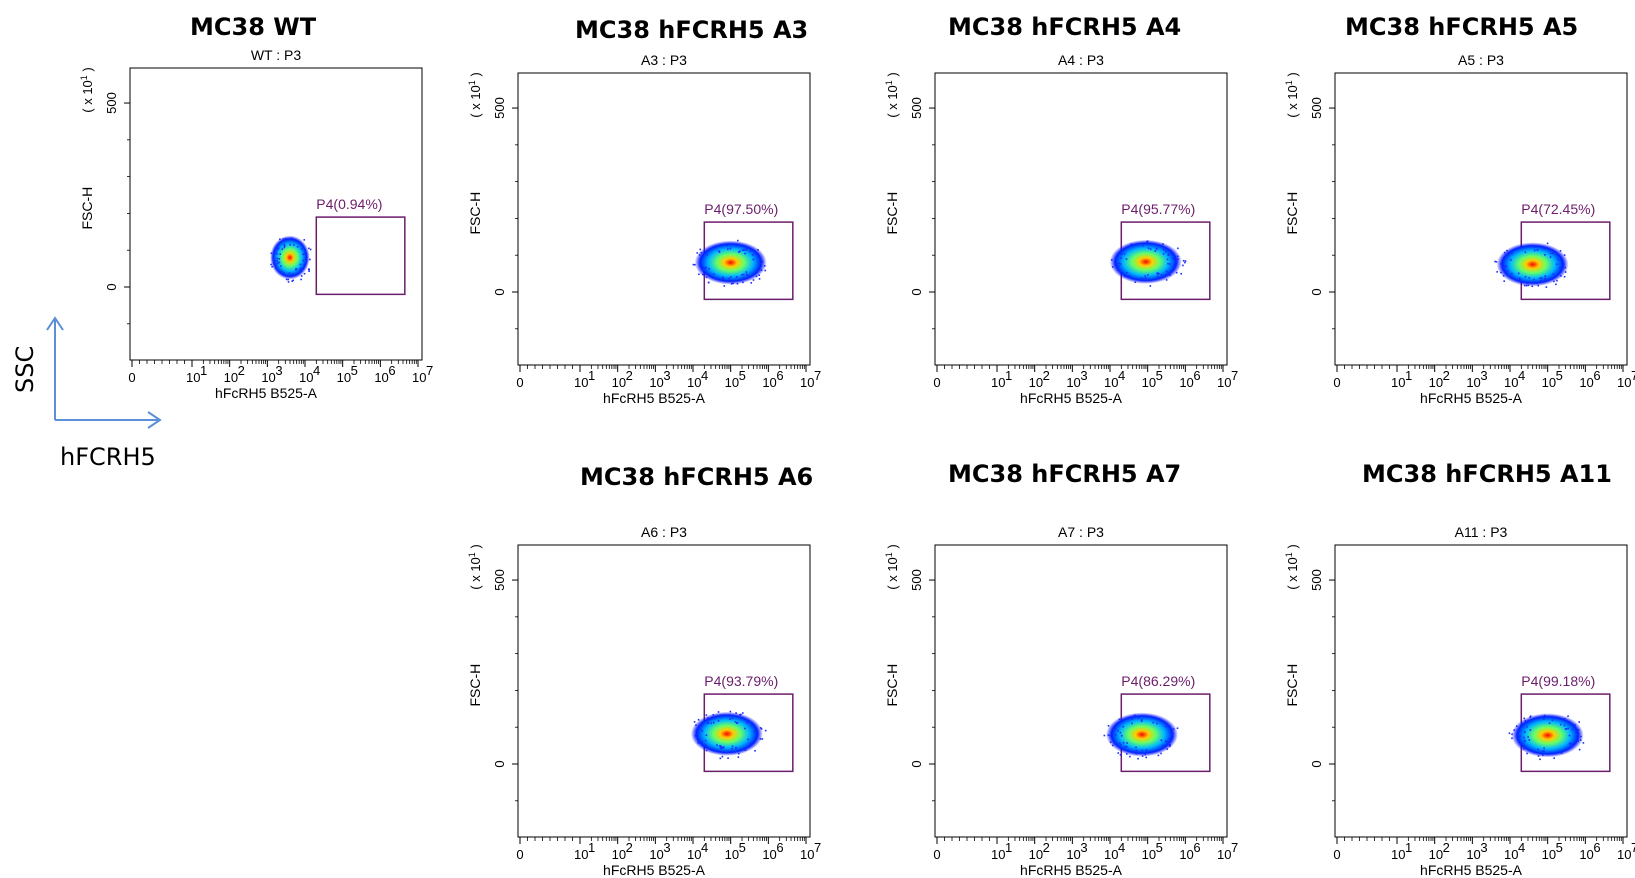  Describe the element at coordinates (591, 847) in the screenshot. I see `x-tick-exponent: 1` at that location.